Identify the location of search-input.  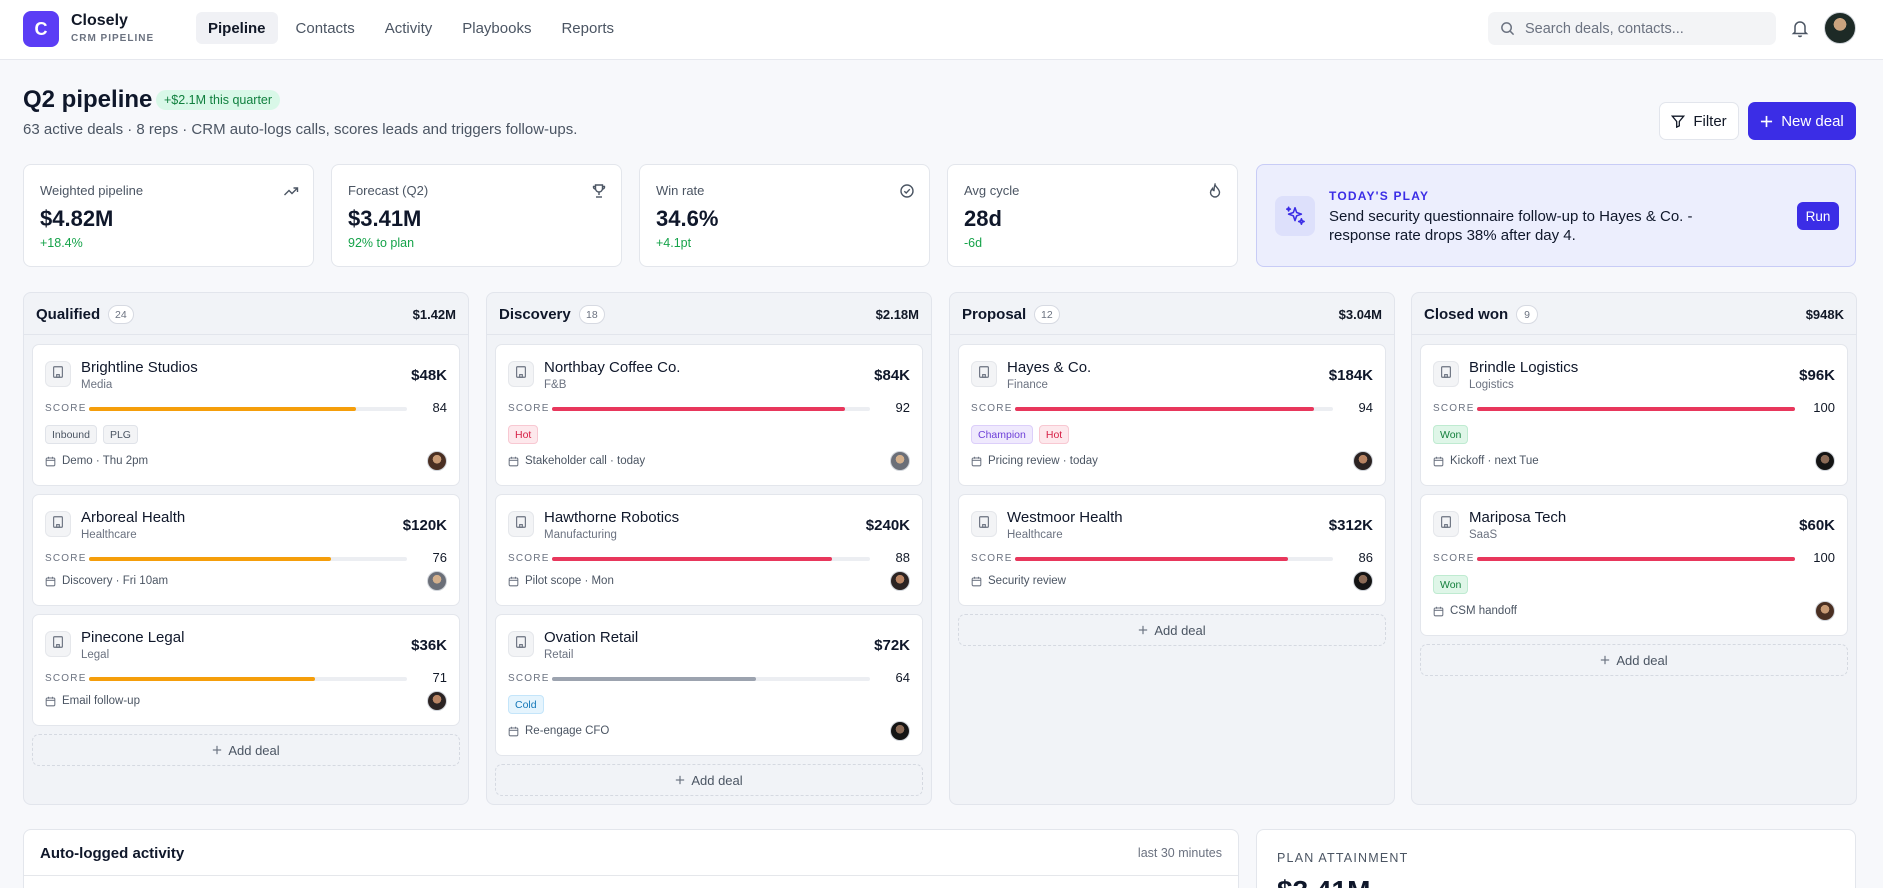
(1645, 28).